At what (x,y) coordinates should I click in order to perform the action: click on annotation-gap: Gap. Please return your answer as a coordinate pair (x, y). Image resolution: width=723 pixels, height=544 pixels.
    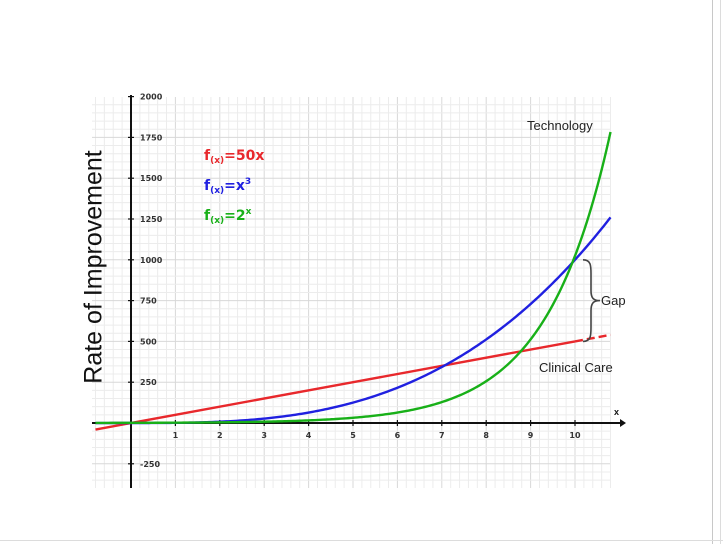
    Looking at the image, I should click on (613, 300).